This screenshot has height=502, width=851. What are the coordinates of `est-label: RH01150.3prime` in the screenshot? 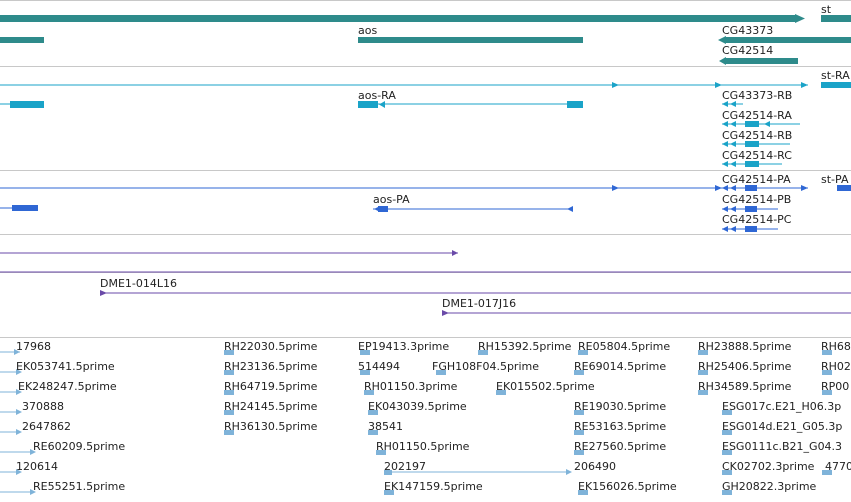 It's located at (411, 386).